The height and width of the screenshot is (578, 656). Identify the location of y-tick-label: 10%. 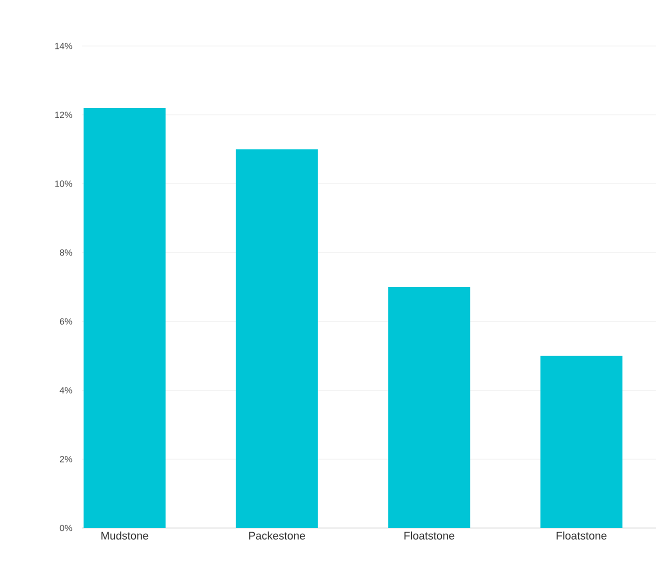
(63, 183).